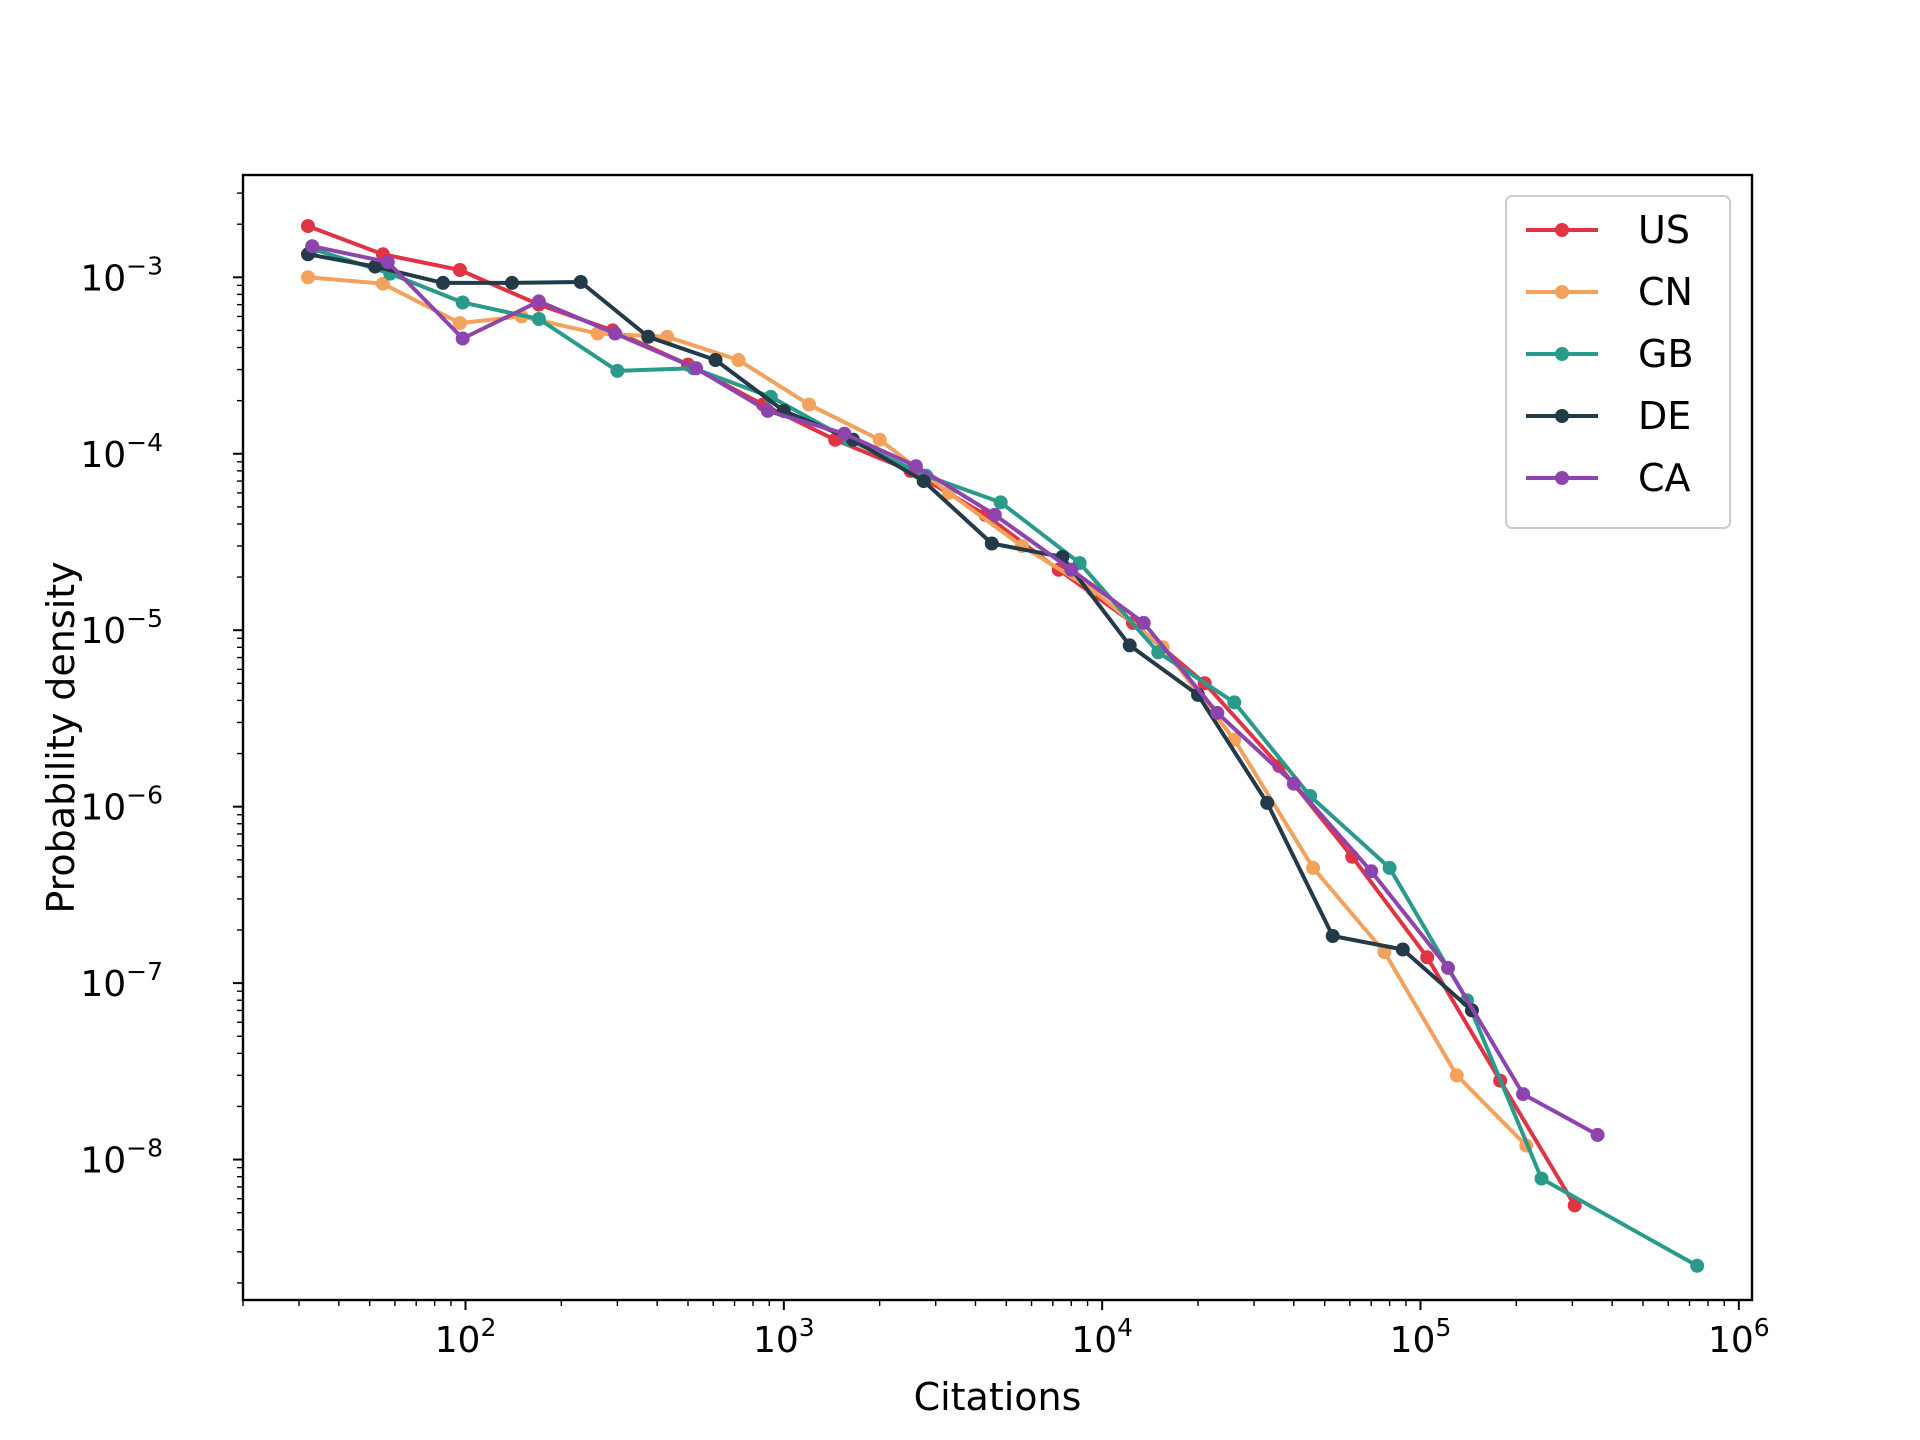 This screenshot has height=1440, width=1920. What do you see at coordinates (998, 1397) in the screenshot?
I see `x-axis-title: Citations` at bounding box center [998, 1397].